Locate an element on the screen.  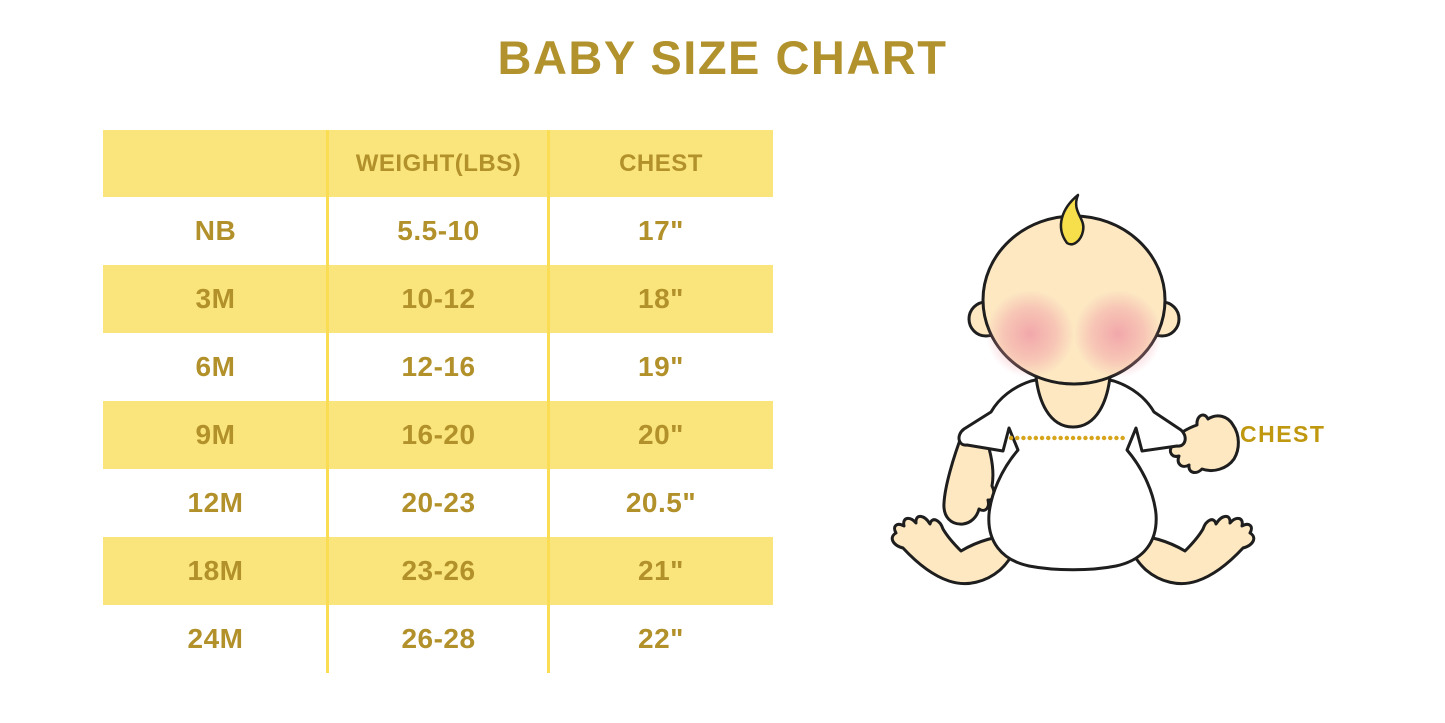
baby-left-arm is located at coordinates (969, 478).